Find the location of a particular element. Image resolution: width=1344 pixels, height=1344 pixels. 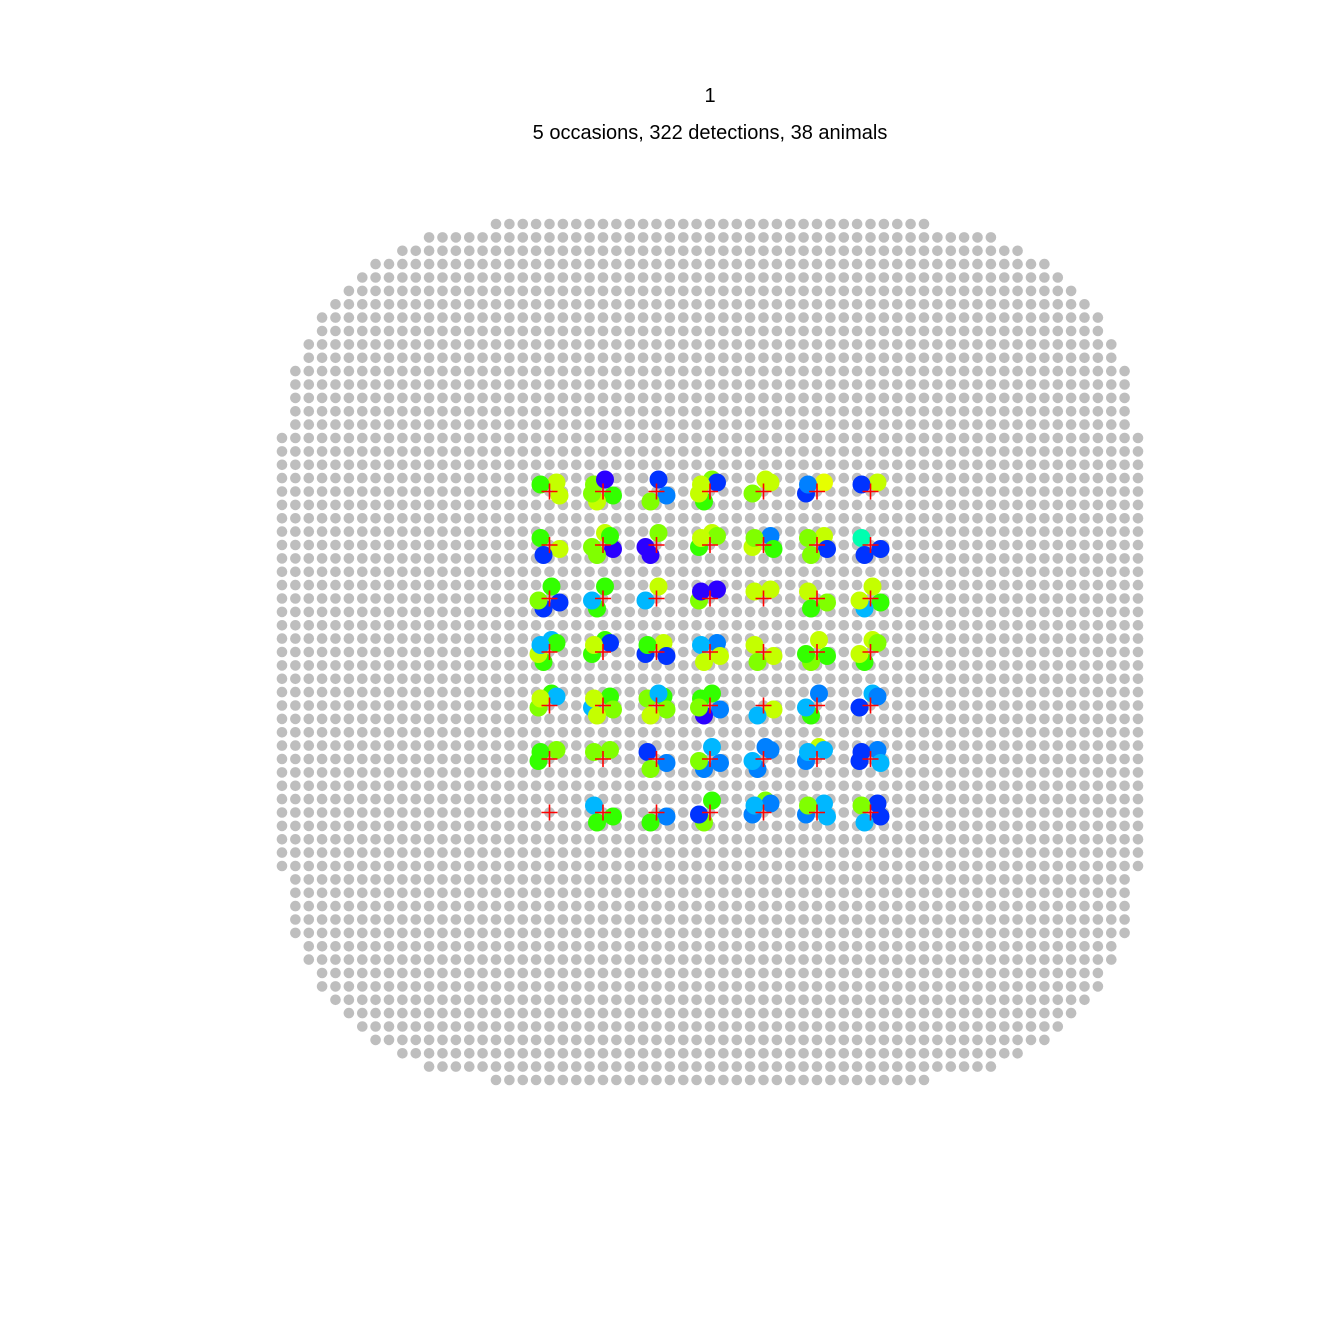

mask-point-2025 is located at coordinates (630, 665).